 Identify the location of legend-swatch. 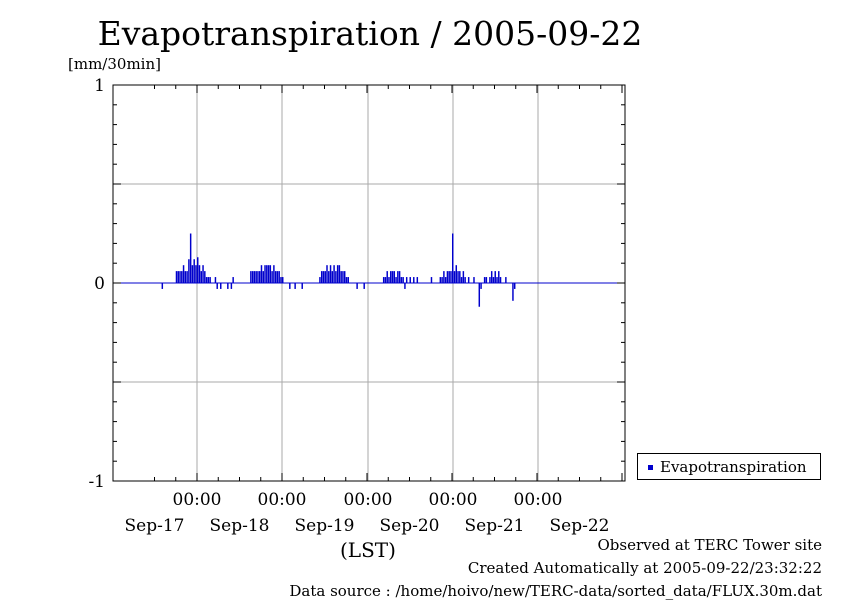
(650, 467).